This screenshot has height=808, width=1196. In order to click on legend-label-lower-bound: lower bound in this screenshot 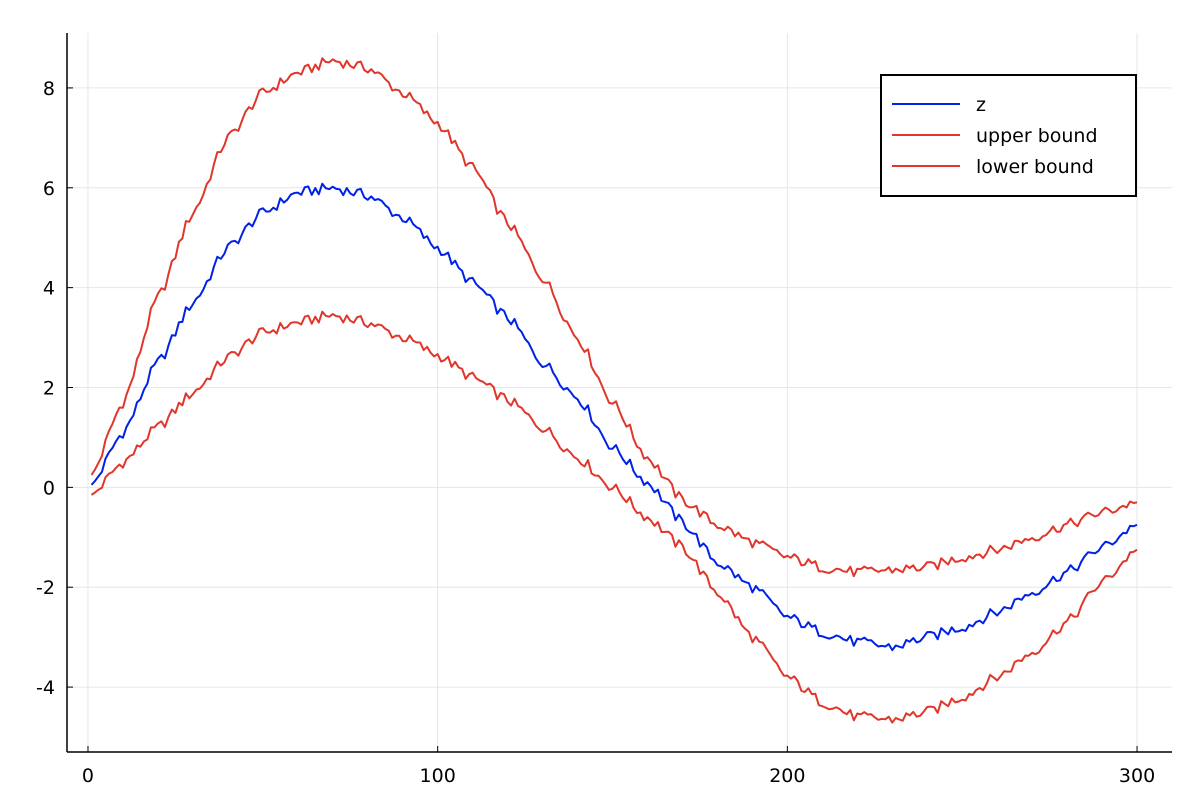, I will do `click(1035, 167)`.